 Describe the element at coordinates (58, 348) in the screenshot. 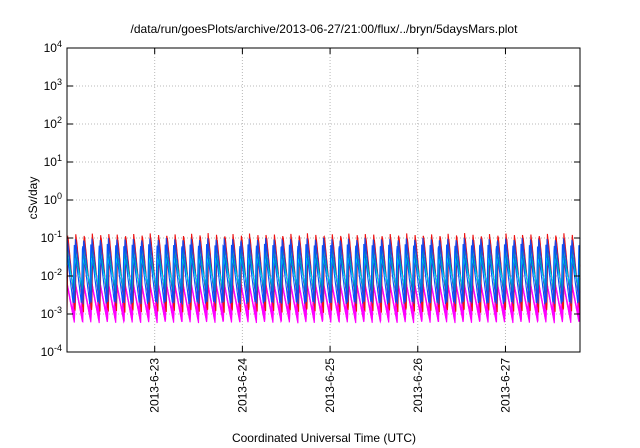

I see `y-tick-exponent: -4` at that location.